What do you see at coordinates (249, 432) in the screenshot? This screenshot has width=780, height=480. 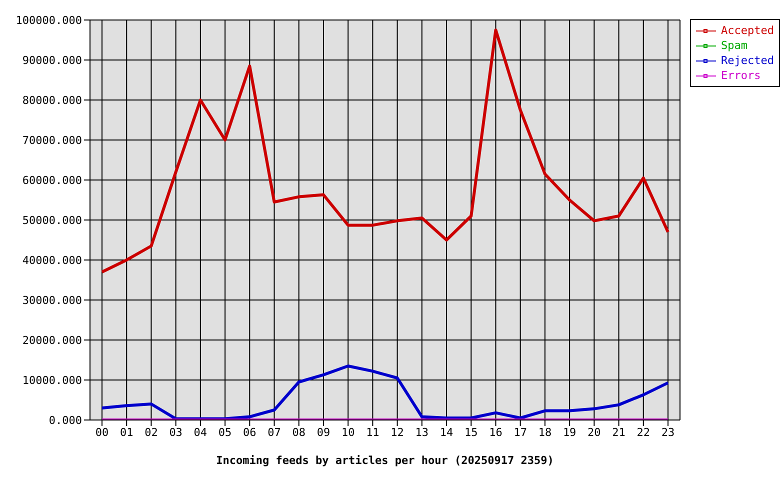 I see `x-tick-label: 06` at bounding box center [249, 432].